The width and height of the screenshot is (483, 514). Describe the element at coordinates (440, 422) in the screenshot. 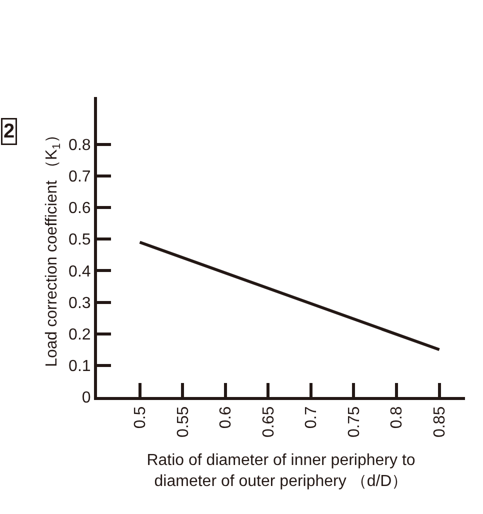

I see `x-tick-label: 0.85` at that location.